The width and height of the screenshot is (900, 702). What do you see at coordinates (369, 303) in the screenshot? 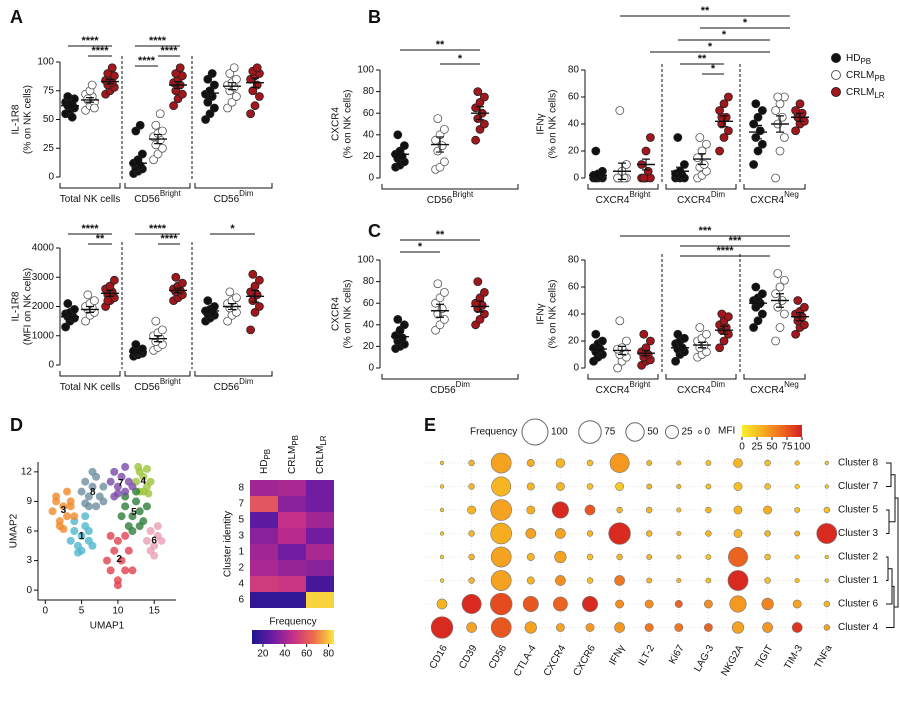
I see `y-tick-label: 60` at bounding box center [369, 303].